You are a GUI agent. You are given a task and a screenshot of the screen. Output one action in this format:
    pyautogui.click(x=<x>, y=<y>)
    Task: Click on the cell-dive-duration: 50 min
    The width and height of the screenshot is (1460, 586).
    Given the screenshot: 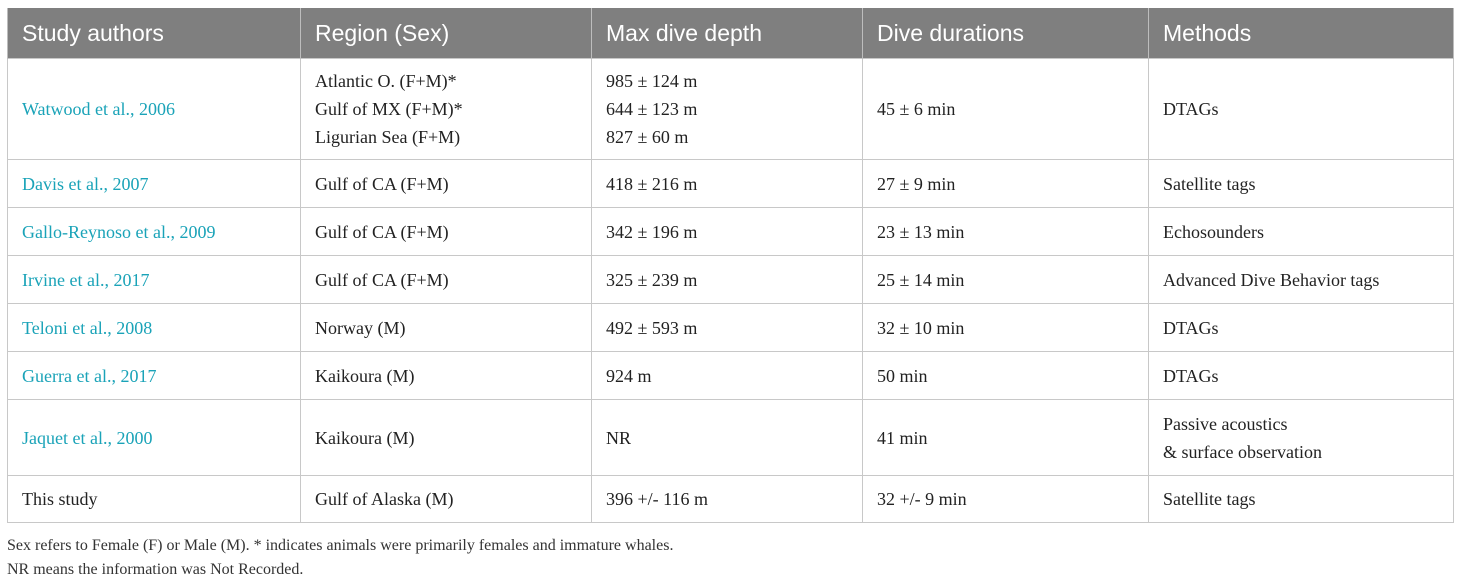 What is the action you would take?
    pyautogui.click(x=1005, y=375)
    